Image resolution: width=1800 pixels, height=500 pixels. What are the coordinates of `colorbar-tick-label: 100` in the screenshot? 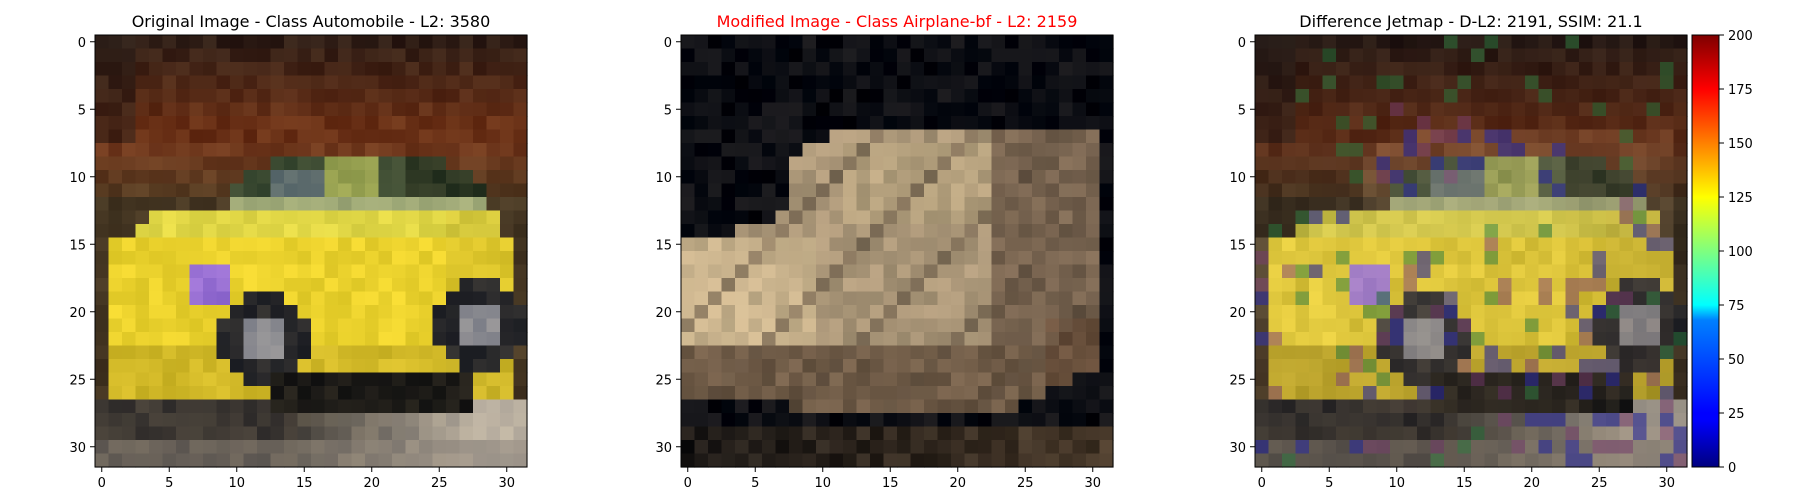 It's located at (1740, 252).